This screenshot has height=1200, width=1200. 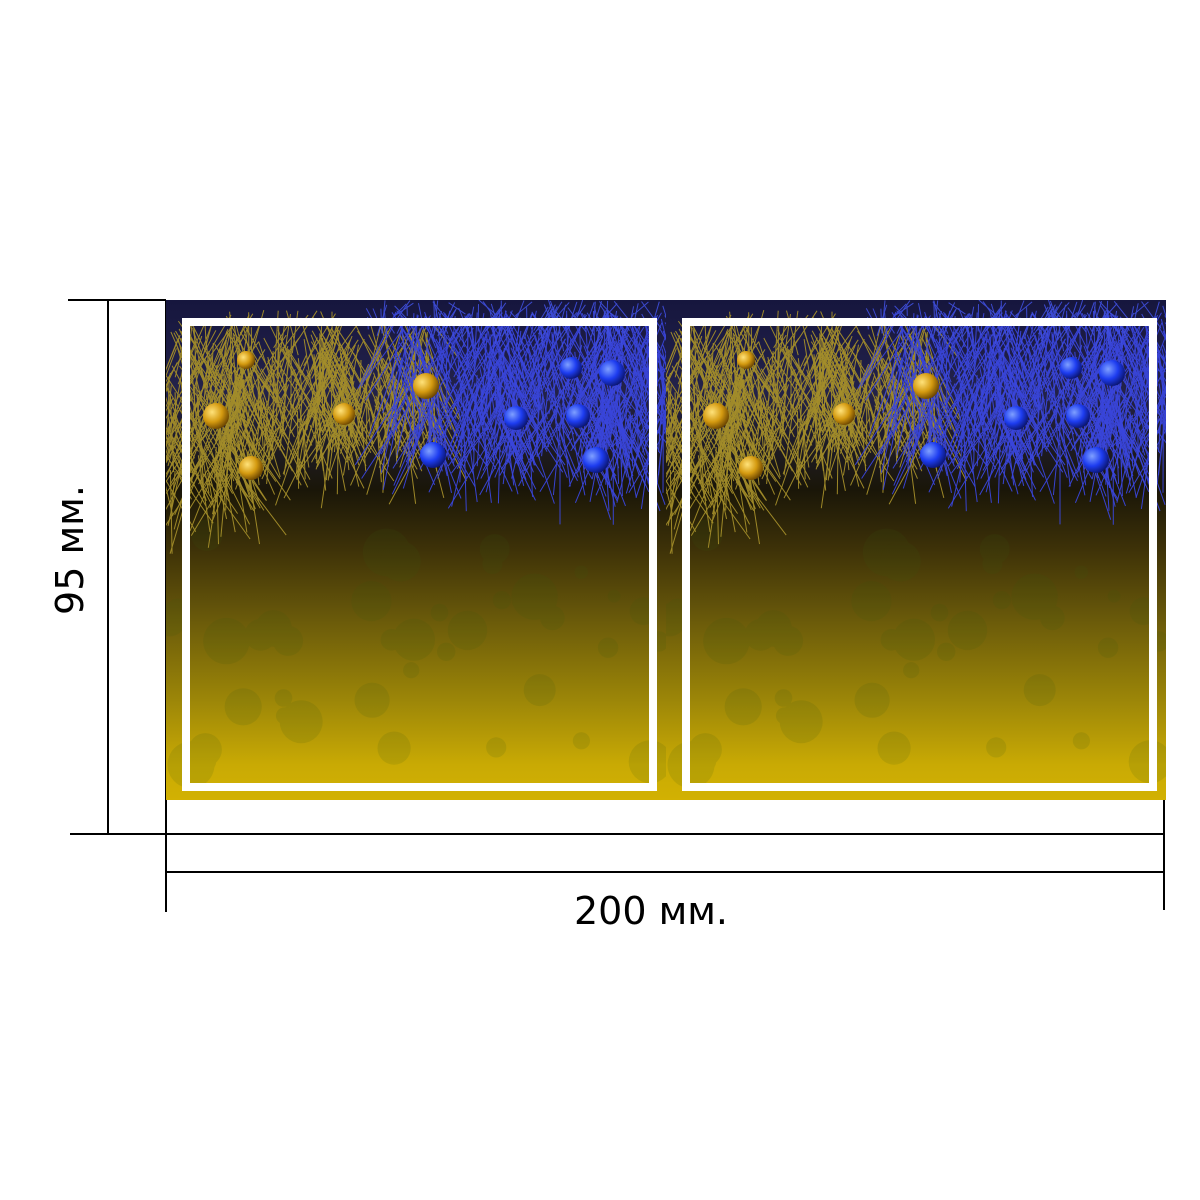 What do you see at coordinates (70, 550) in the screenshot?
I see `height-label: 95 мм.` at bounding box center [70, 550].